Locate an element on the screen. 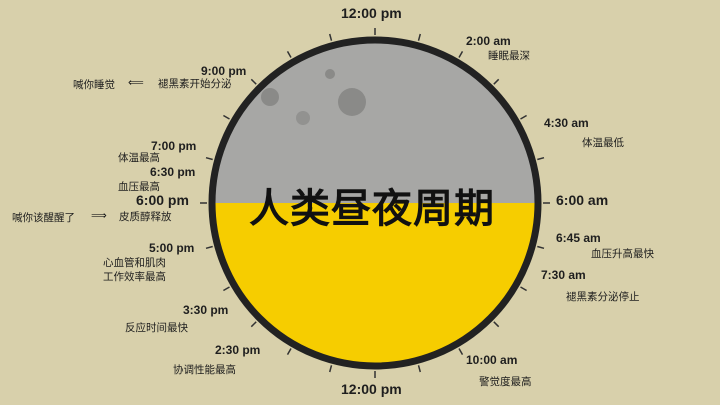 The height and width of the screenshot is (405, 720). note-cortisol-release: 皮质醇释放 is located at coordinates (145, 217).